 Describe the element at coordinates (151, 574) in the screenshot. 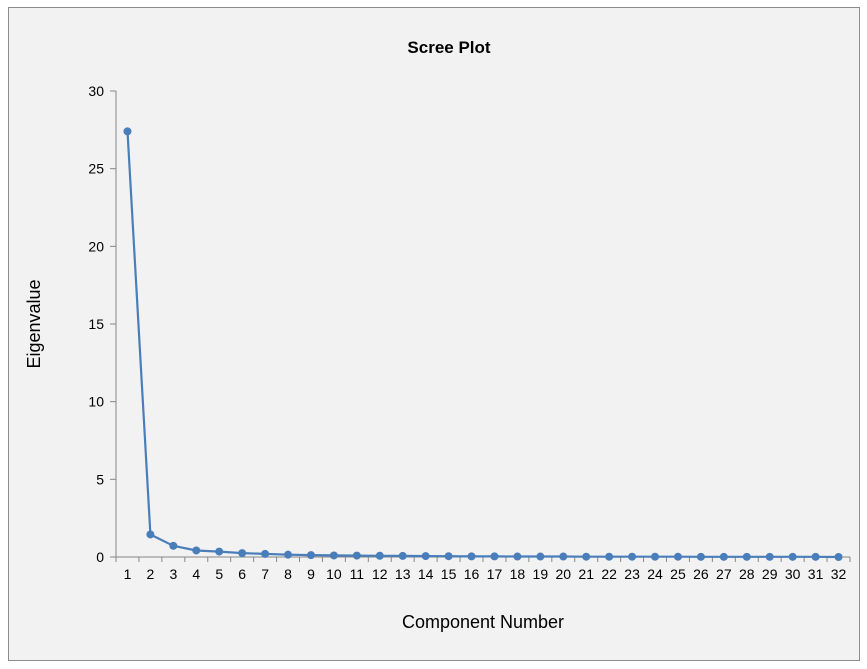

I see `x-tick-label: 2` at that location.